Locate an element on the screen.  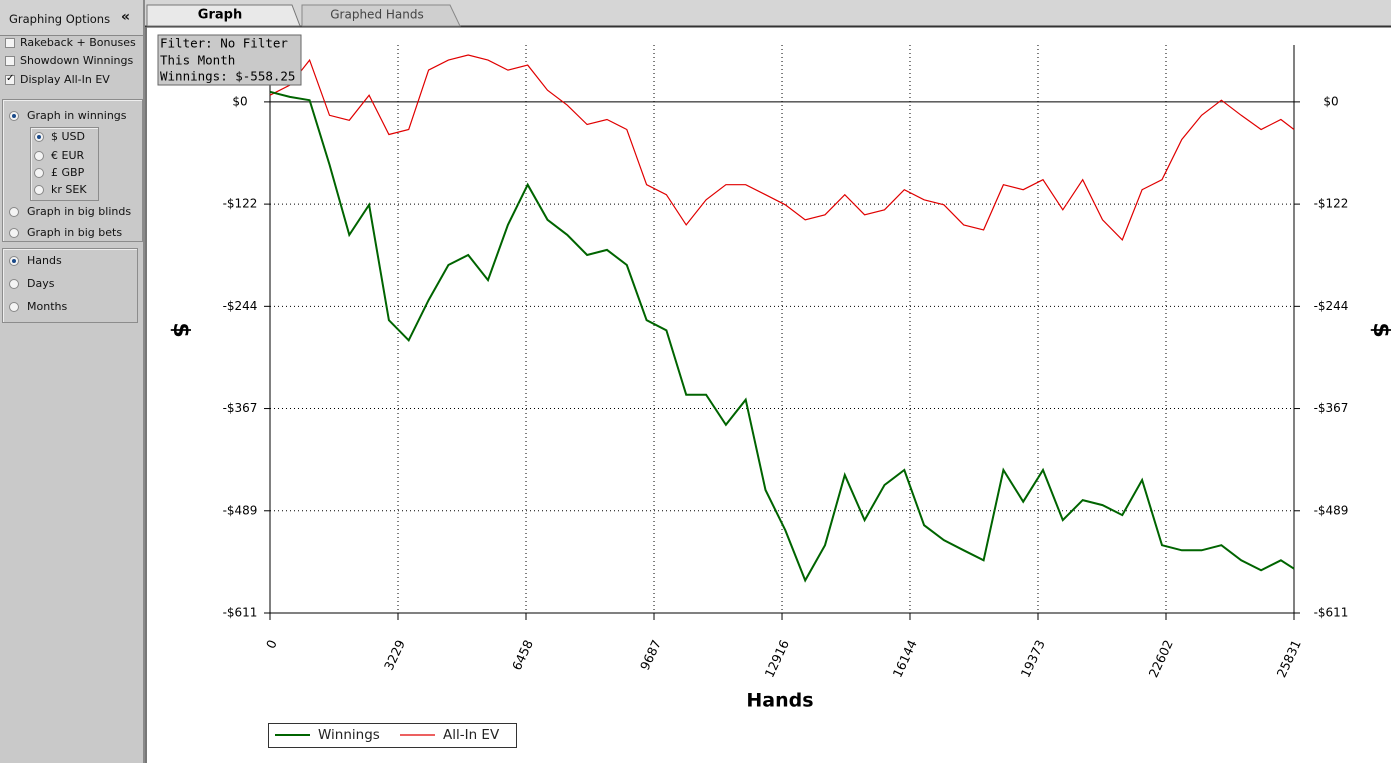
sidebar-header is located at coordinates (71, 18).